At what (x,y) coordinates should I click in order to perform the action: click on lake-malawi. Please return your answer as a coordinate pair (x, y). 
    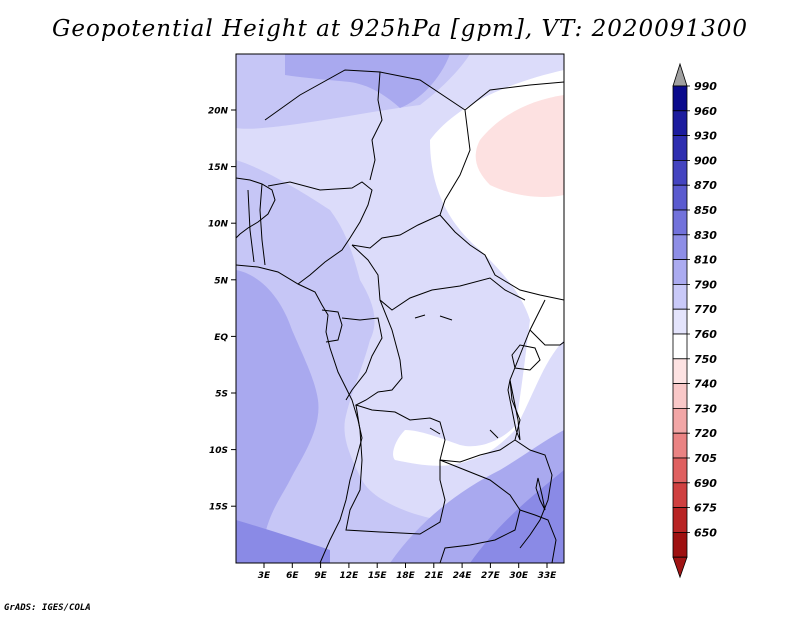
    Looking at the image, I should click on (540, 494).